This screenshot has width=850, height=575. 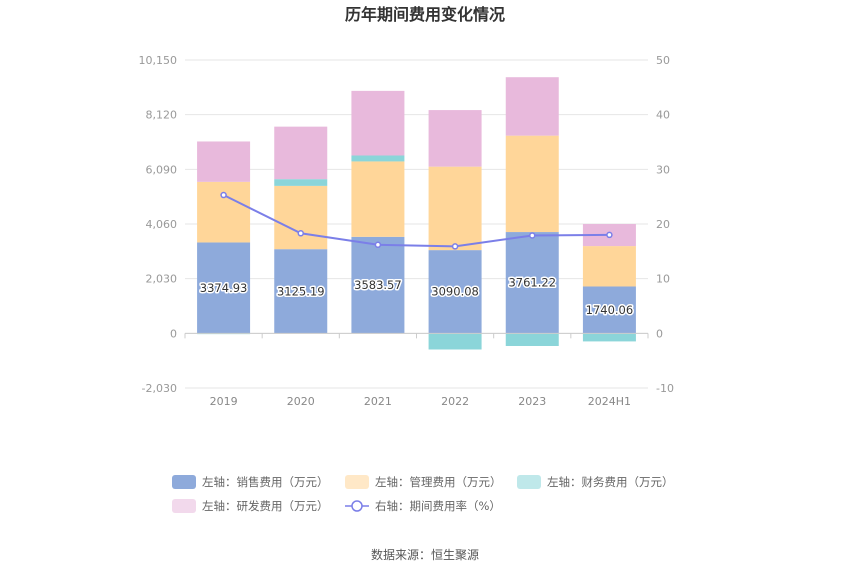 What do you see at coordinates (665, 388) in the screenshot?
I see `right-tick-label: -10` at bounding box center [665, 388].